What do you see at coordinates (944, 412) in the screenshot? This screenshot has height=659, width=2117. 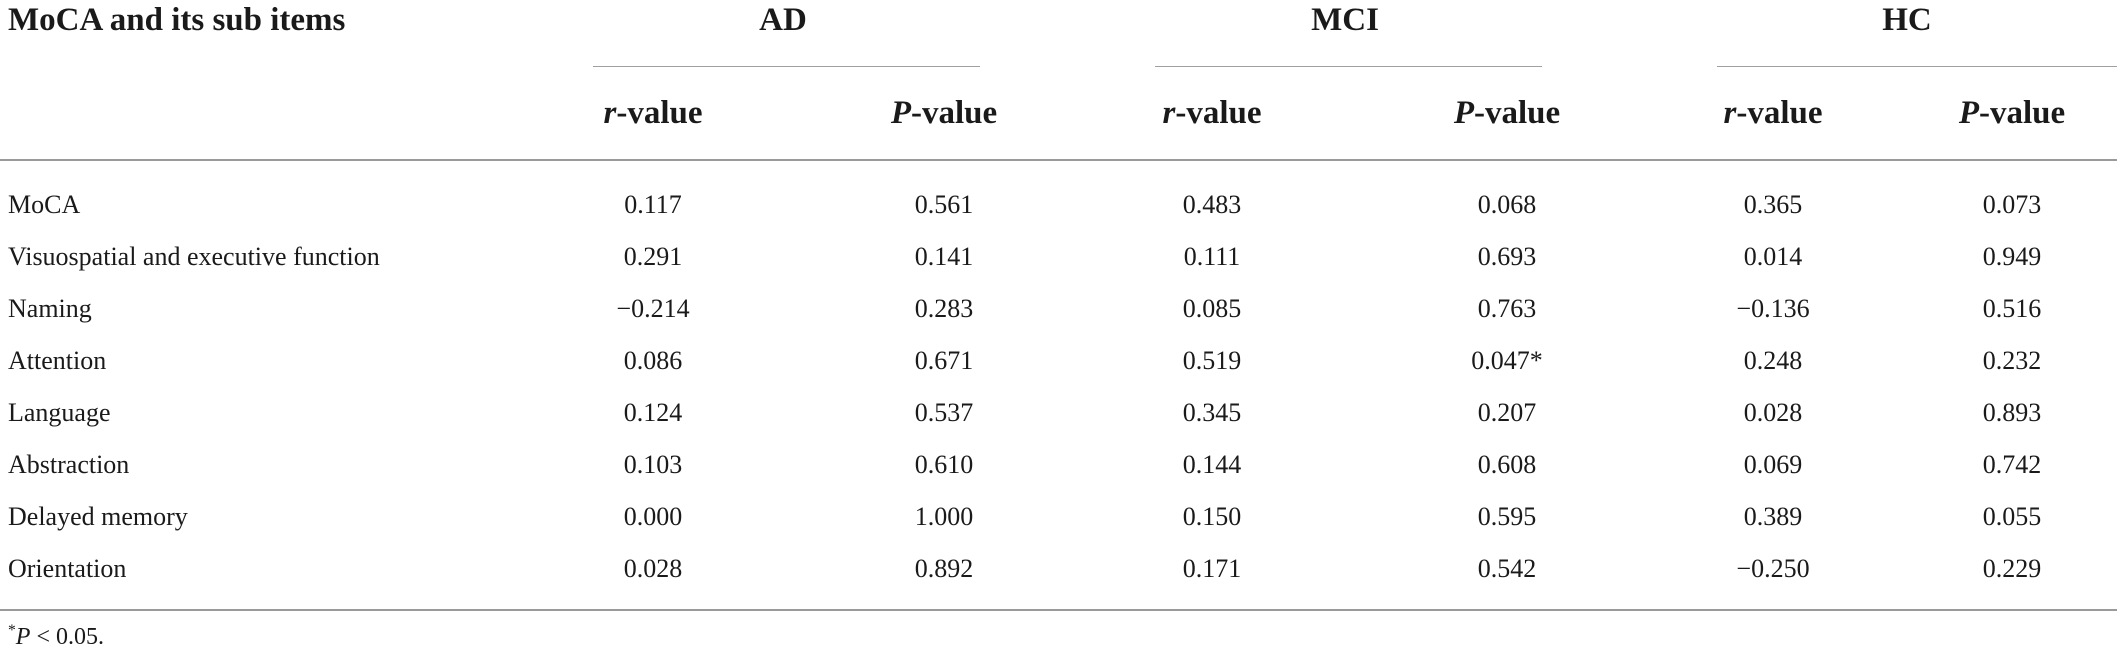 I see `table-cell: 0.537` at bounding box center [944, 412].